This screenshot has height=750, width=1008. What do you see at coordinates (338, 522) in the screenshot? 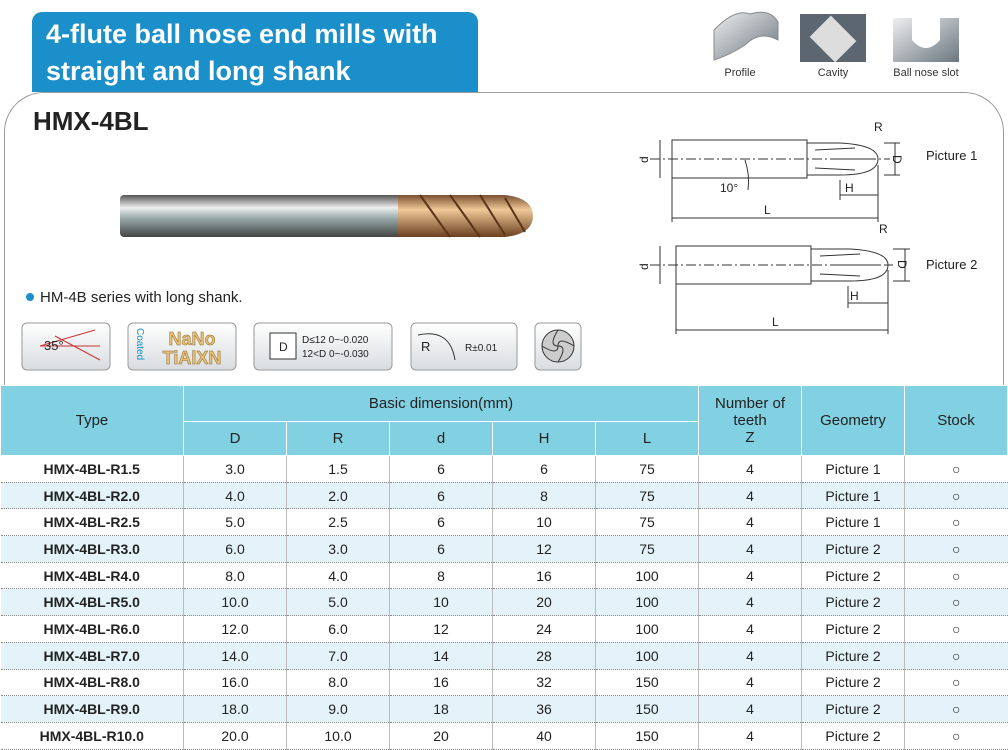
I see `cell: 2.5` at bounding box center [338, 522].